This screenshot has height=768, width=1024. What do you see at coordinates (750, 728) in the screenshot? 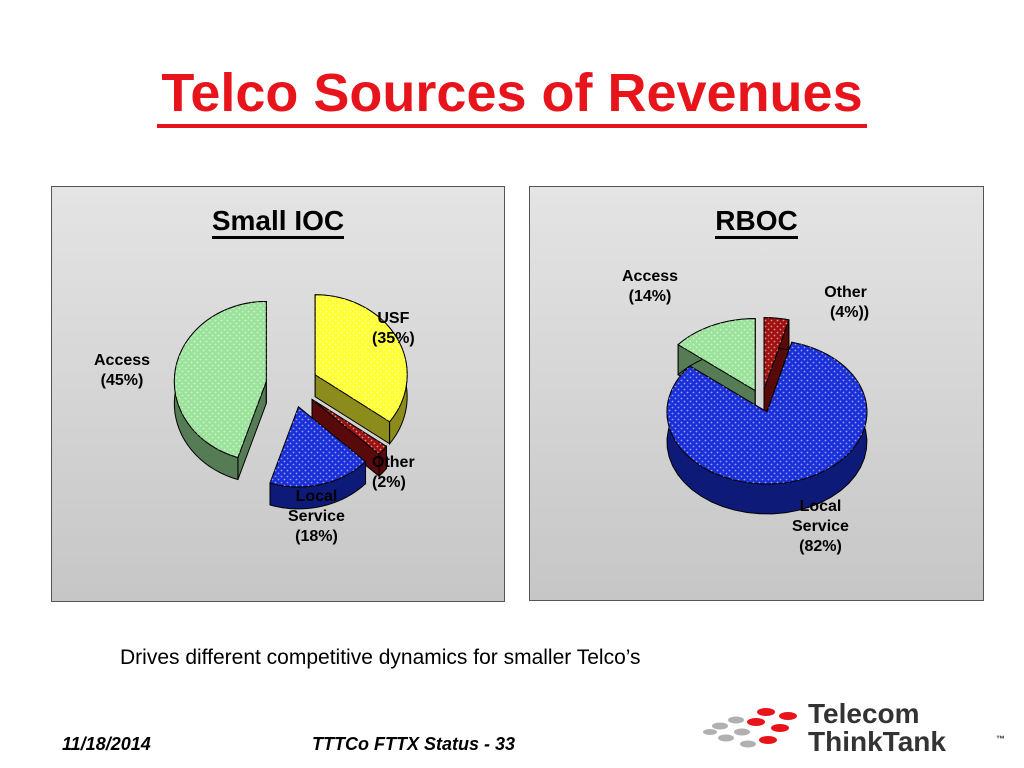
I see `logo-dots-icon` at bounding box center [750, 728].